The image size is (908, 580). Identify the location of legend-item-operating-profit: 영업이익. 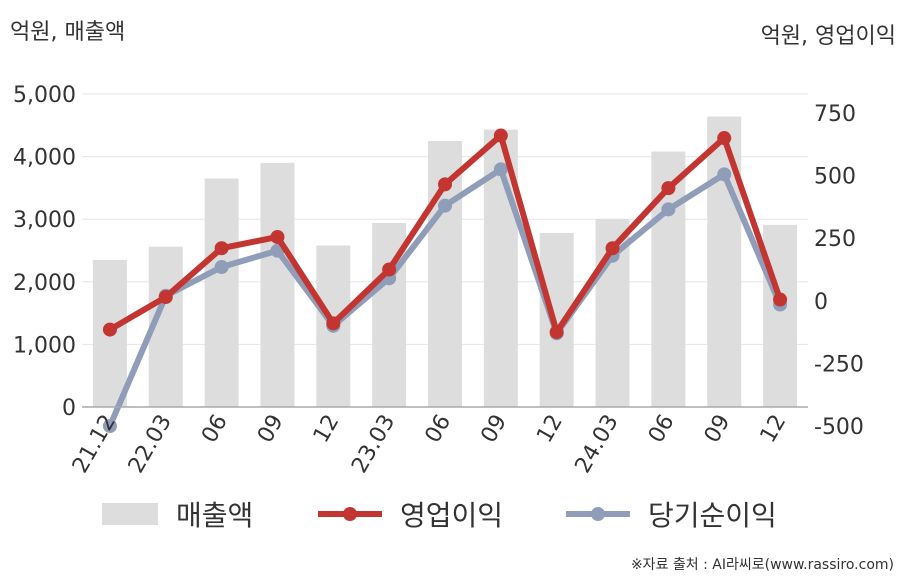
(410, 514).